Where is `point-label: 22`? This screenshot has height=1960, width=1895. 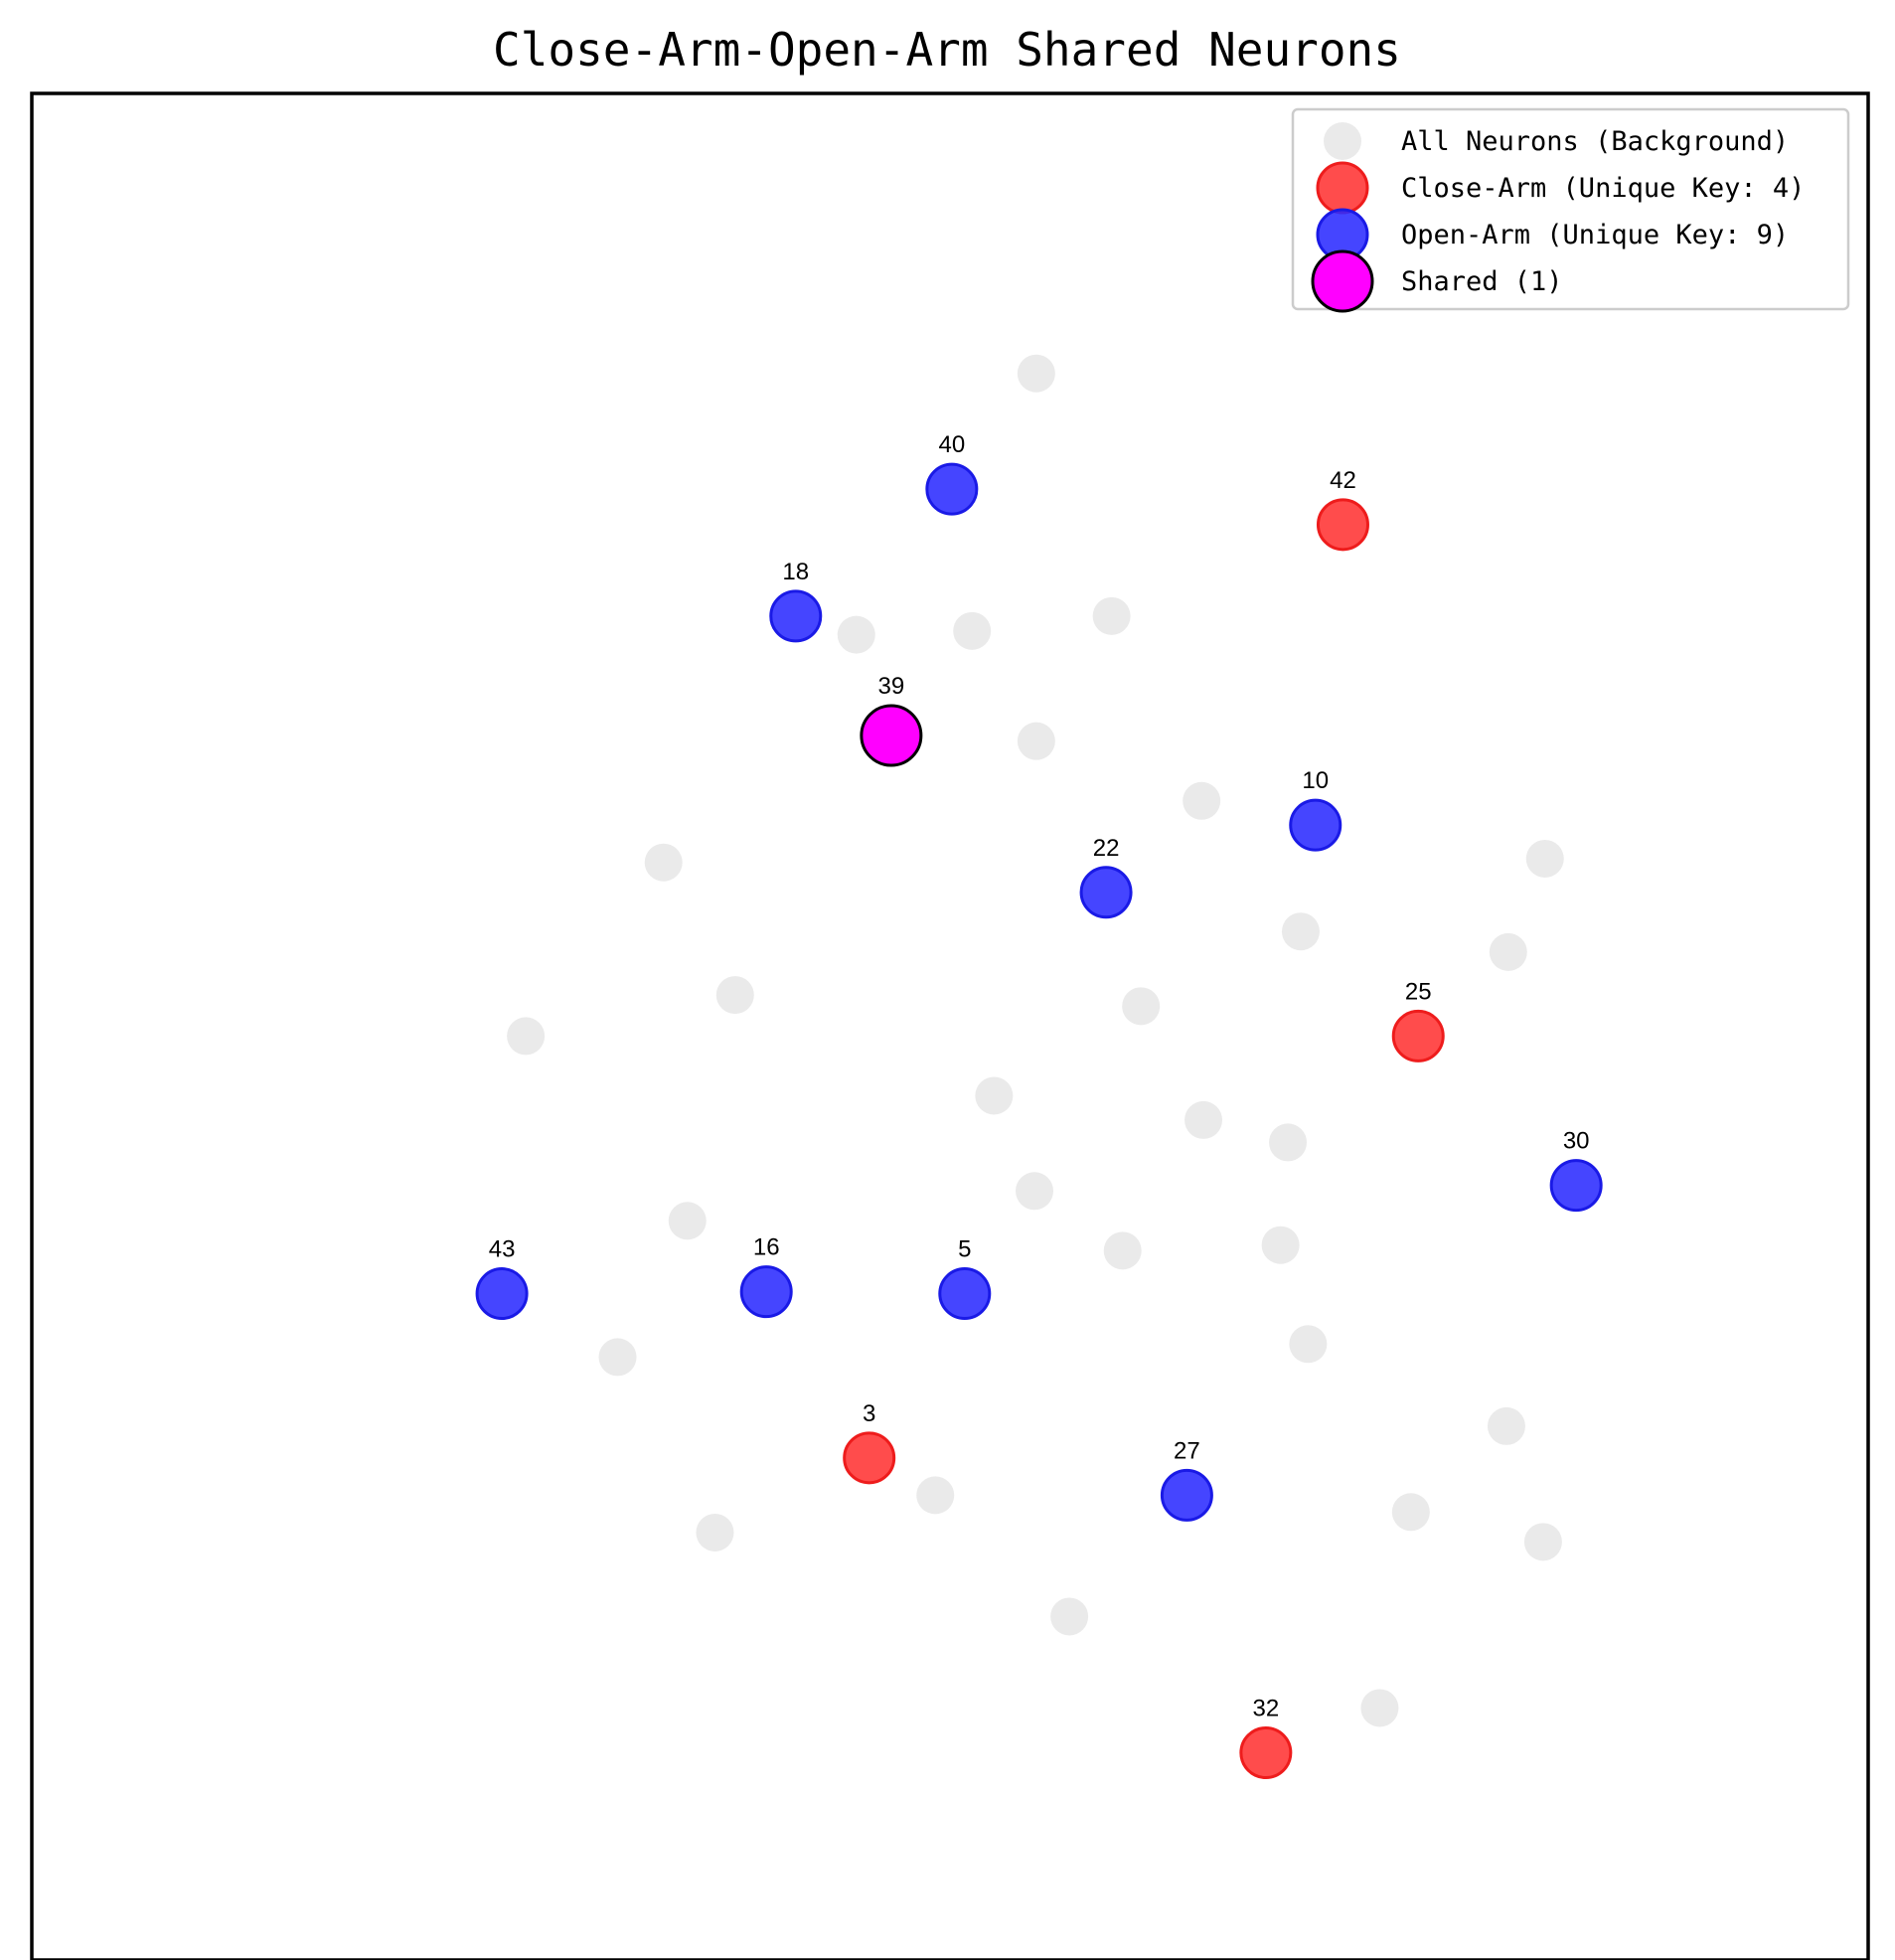 point-label: 22 is located at coordinates (1106, 849).